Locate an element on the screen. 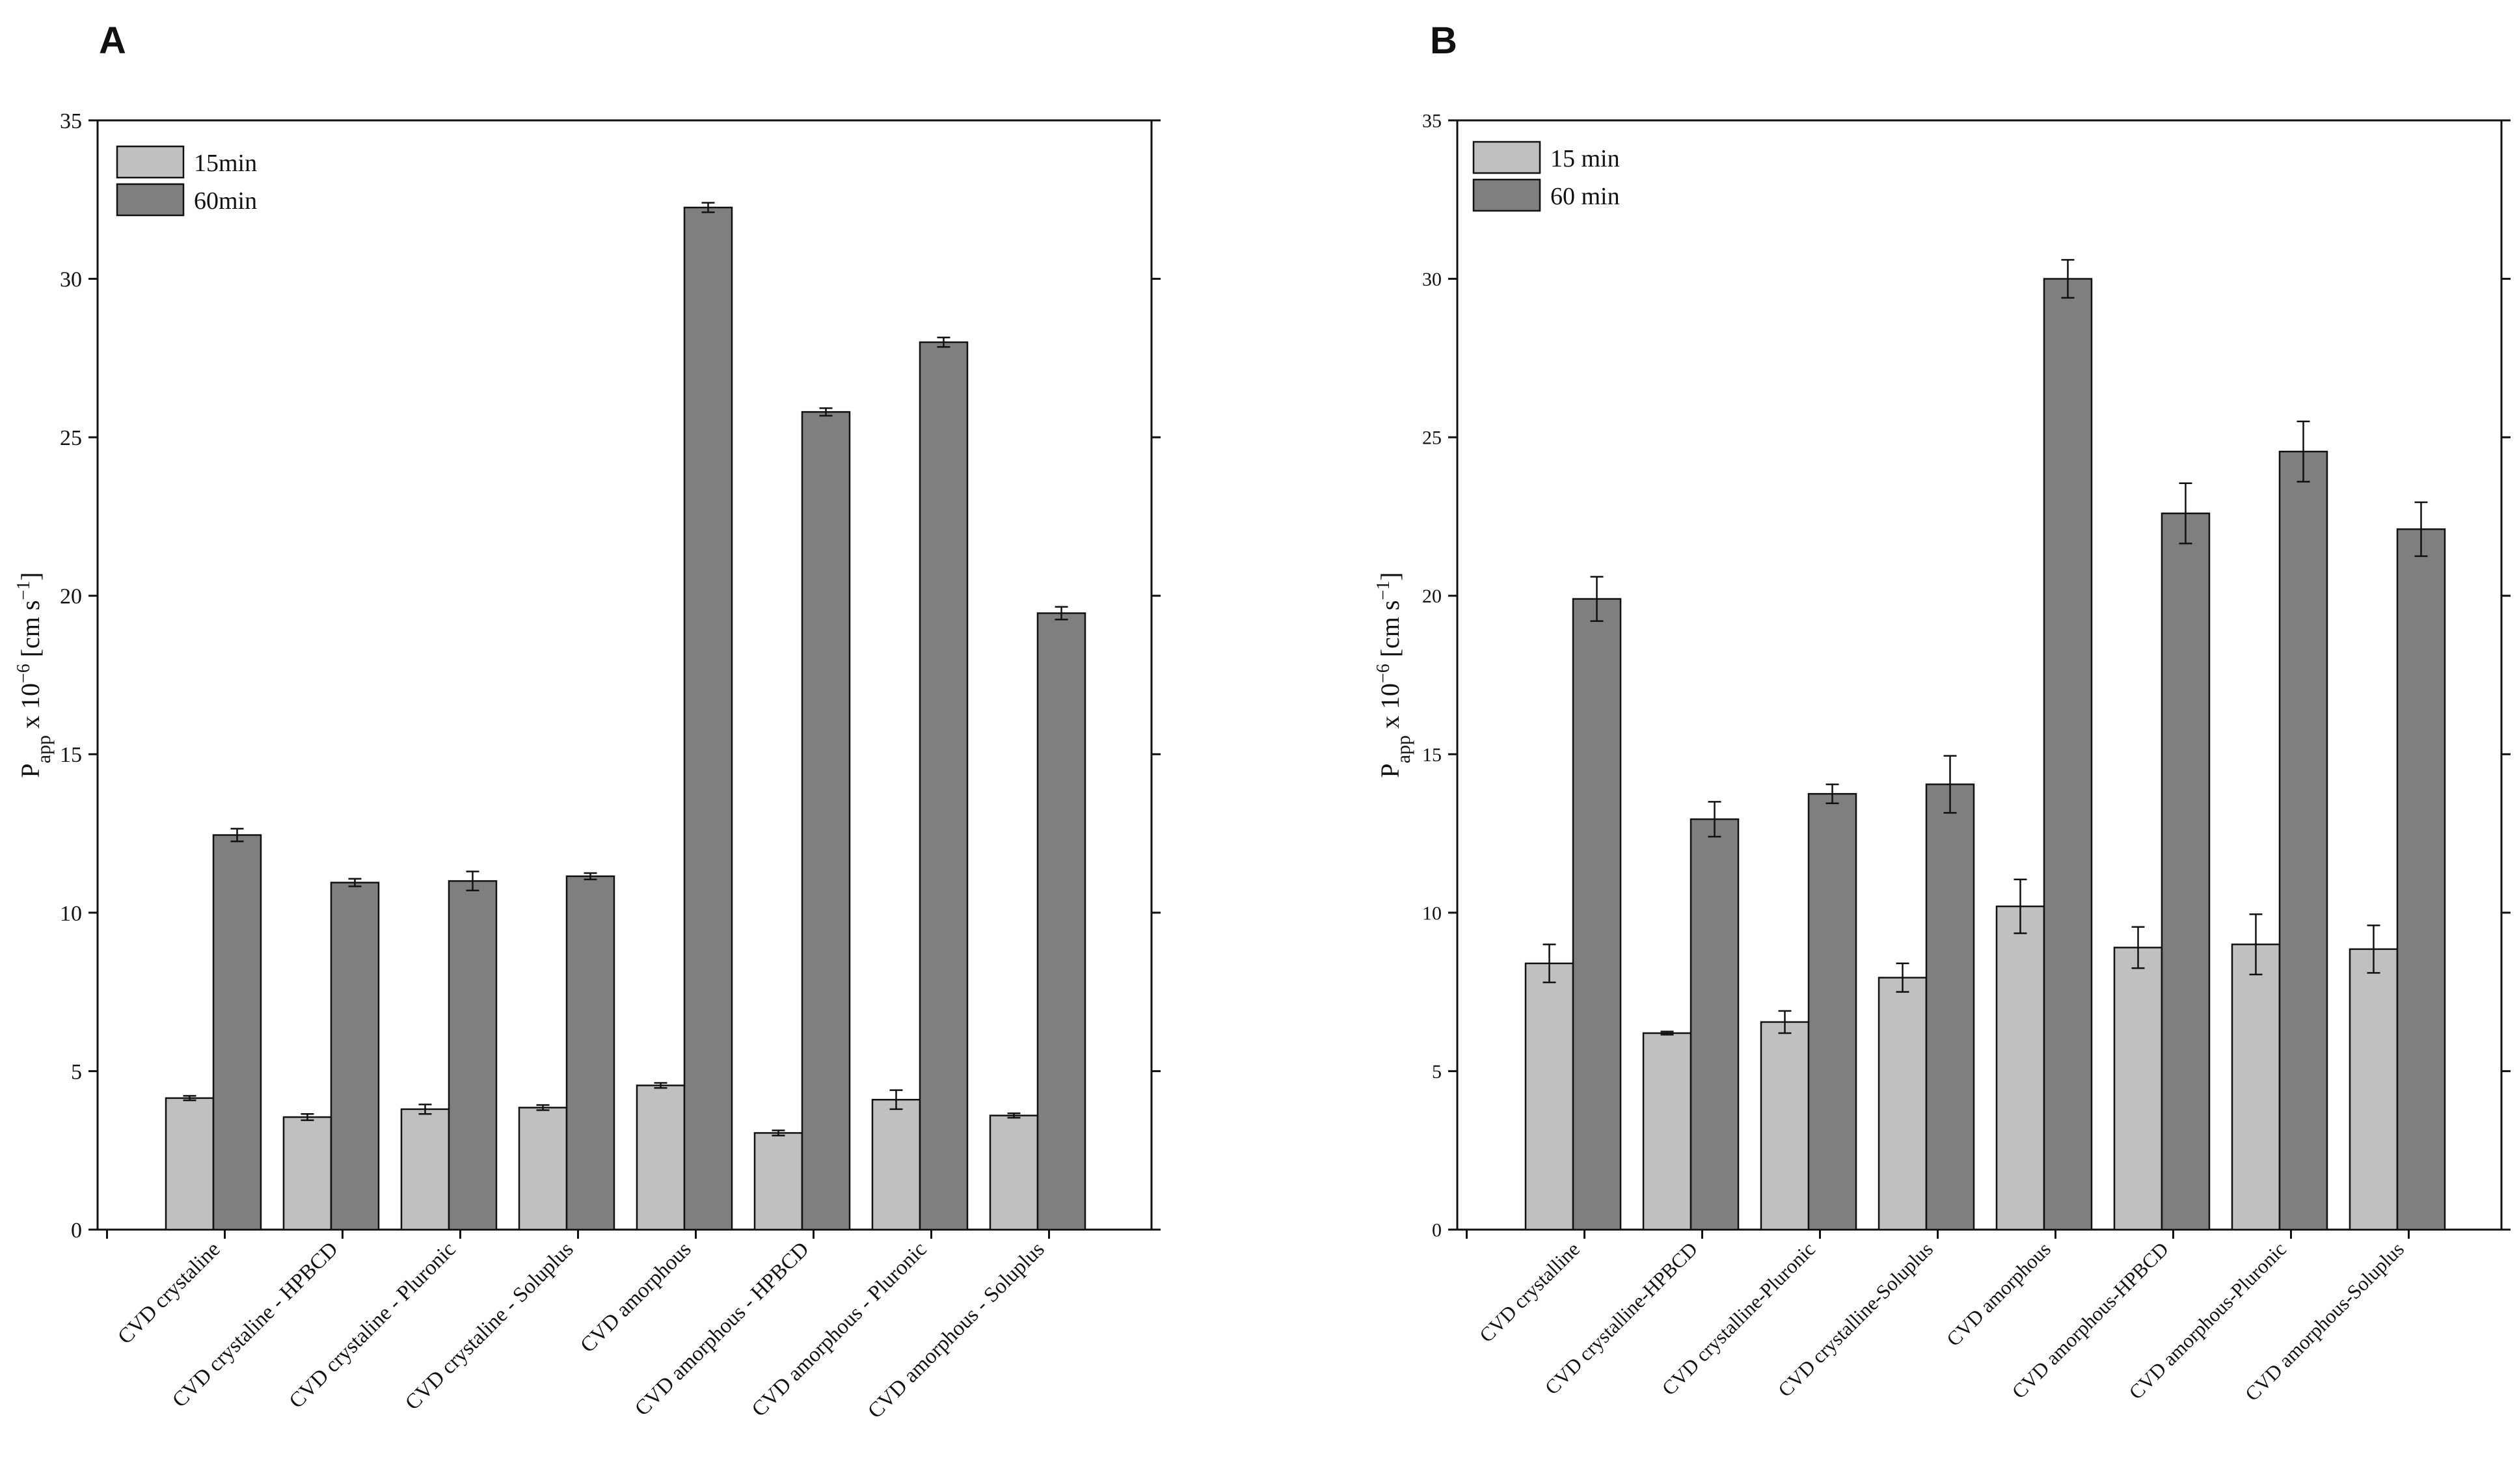 The image size is (2519, 1484). panel-a-y-tick-label: 5 is located at coordinates (76, 1072).